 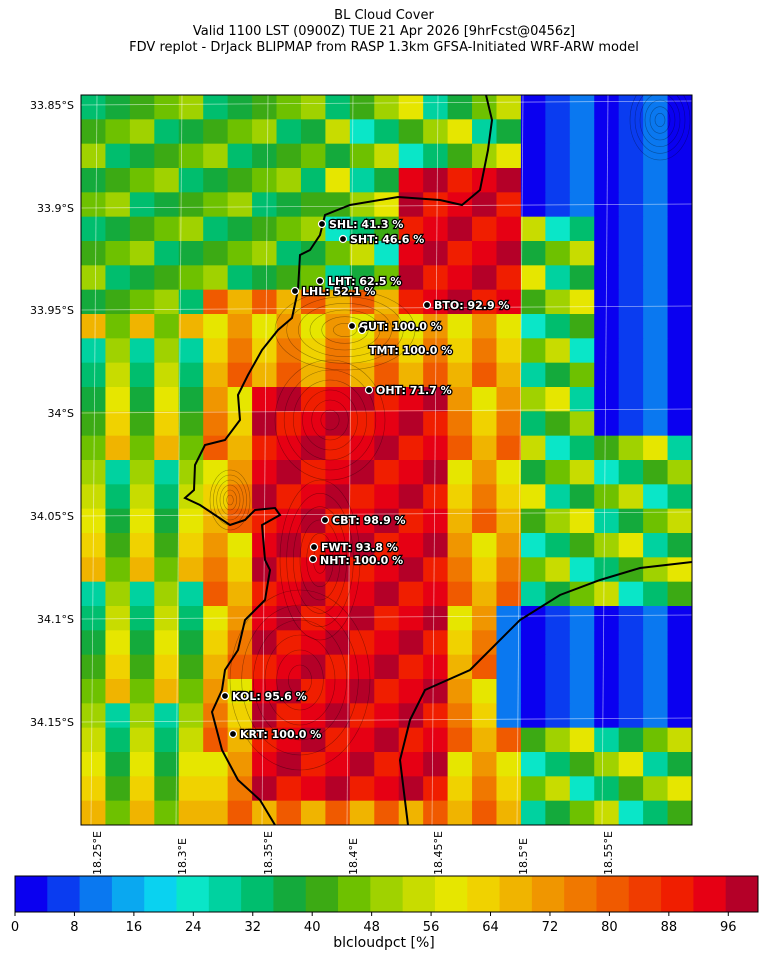 I want to click on colorbar-label: blcloudpct [%], so click(x=384, y=943).